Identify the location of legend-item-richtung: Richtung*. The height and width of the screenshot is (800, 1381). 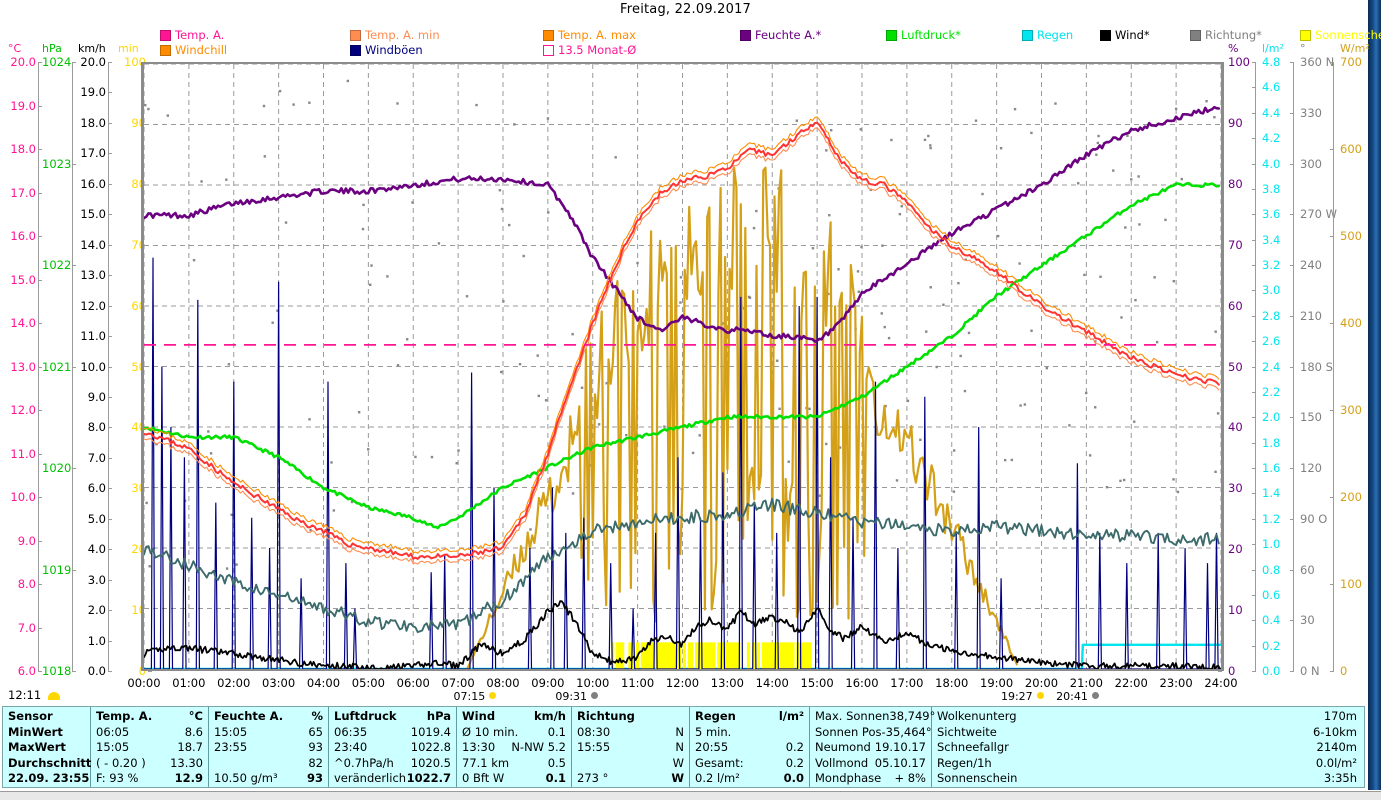
(1226, 35).